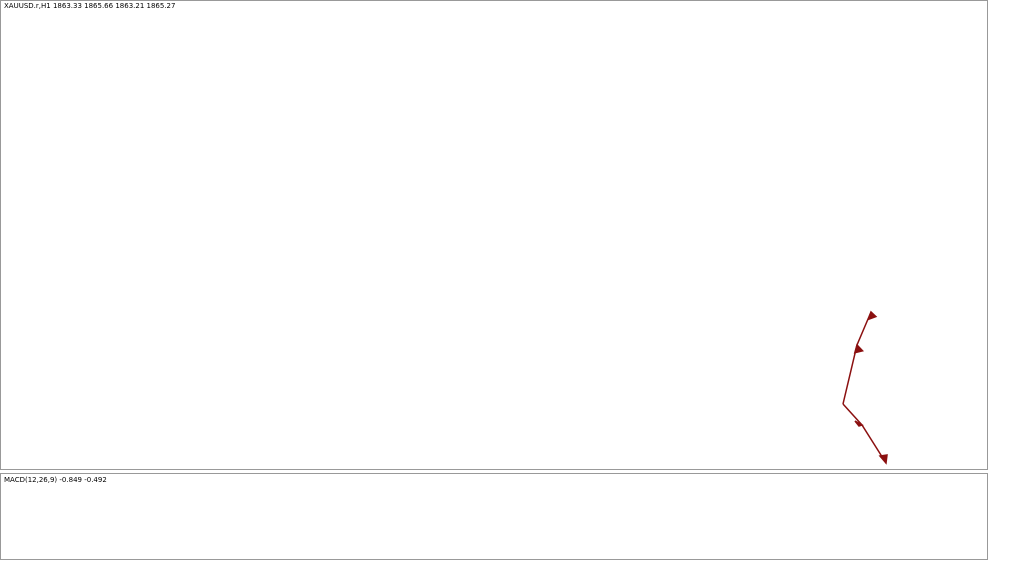 The height and width of the screenshot is (572, 1024). I want to click on macd-signal: -0.492, so click(95, 480).